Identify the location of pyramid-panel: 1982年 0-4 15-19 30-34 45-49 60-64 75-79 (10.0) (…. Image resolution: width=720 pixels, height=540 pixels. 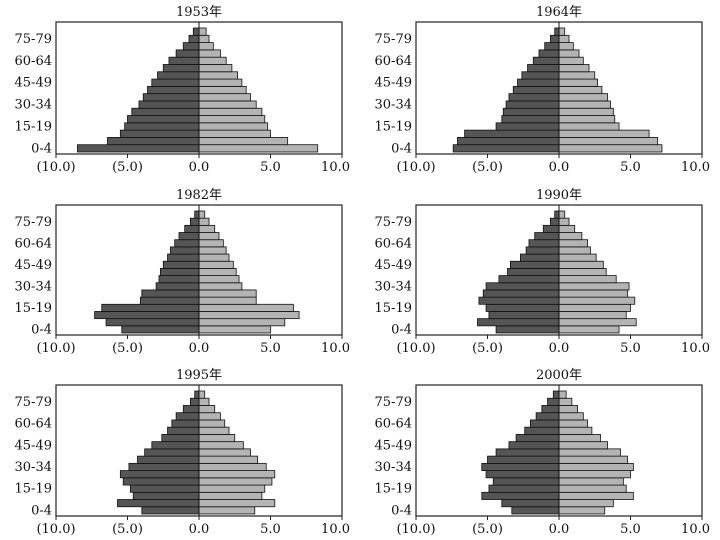
(182, 272).